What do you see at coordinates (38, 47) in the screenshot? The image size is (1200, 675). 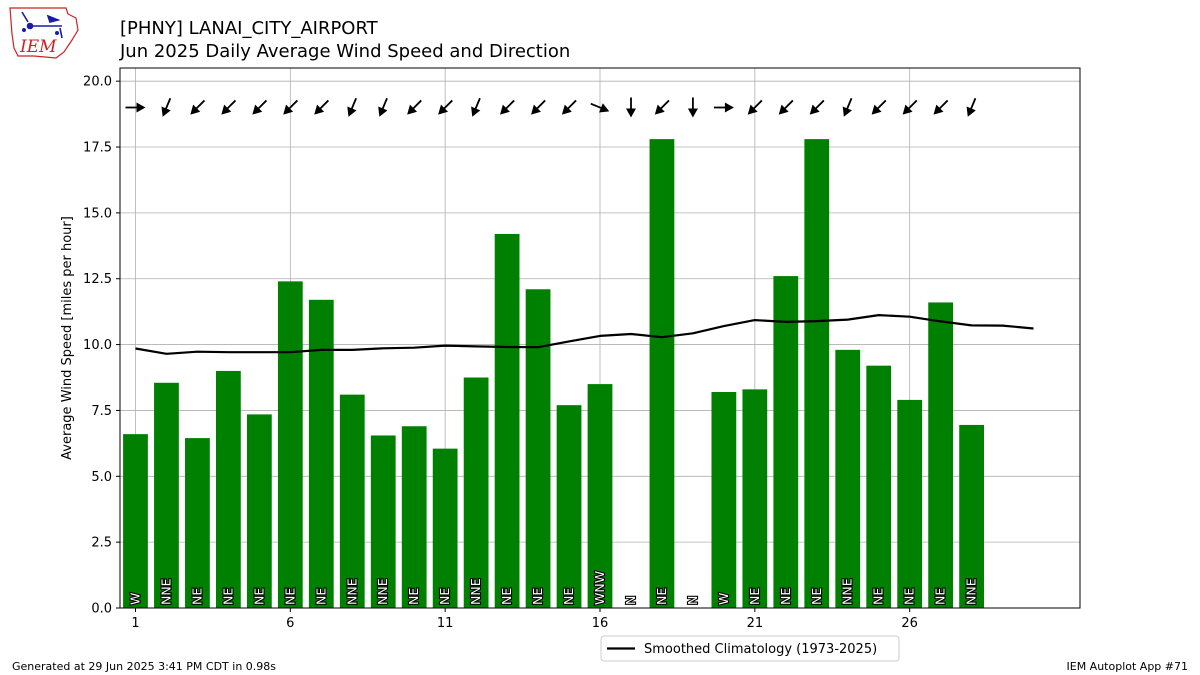 I see `iem-logo-text: IEM` at bounding box center [38, 47].